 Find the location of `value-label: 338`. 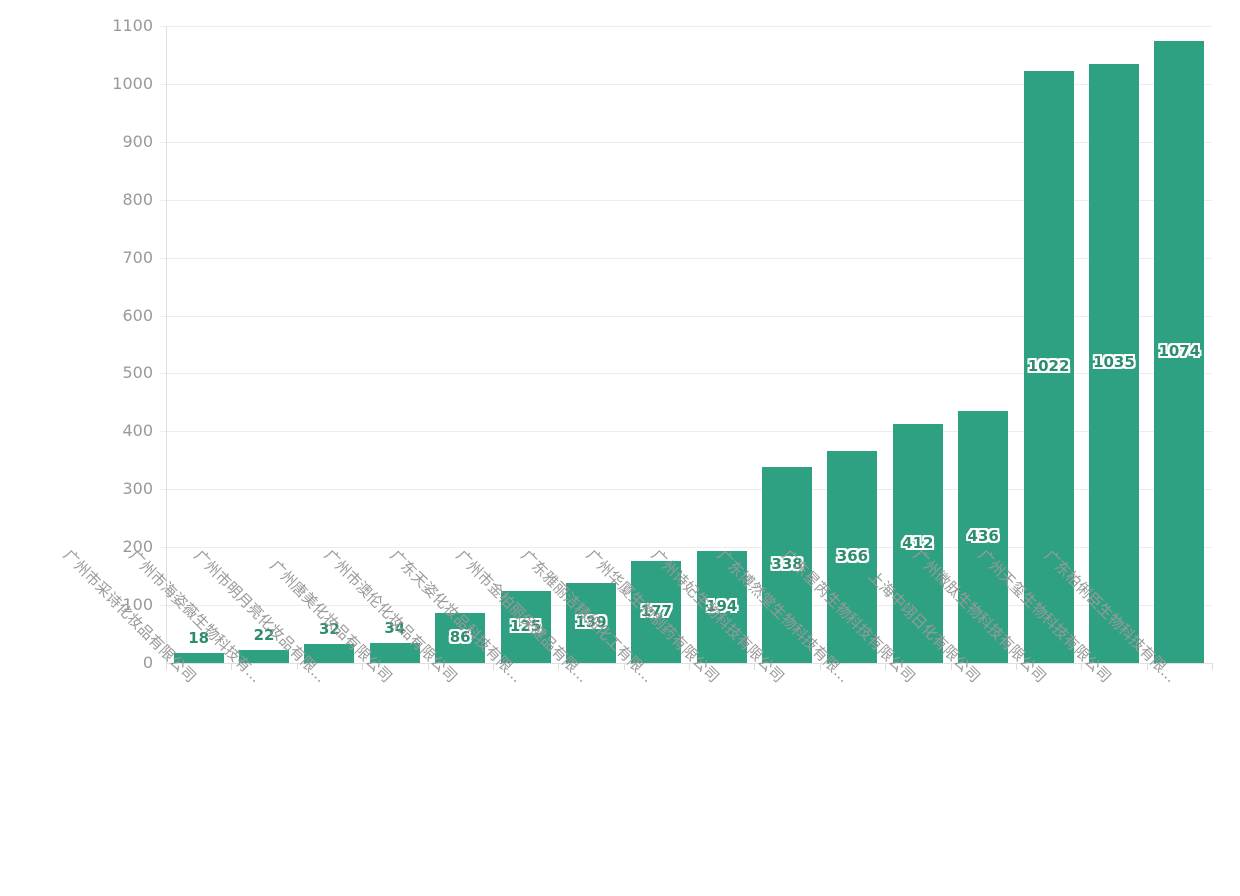

value-label: 338 is located at coordinates (787, 564).